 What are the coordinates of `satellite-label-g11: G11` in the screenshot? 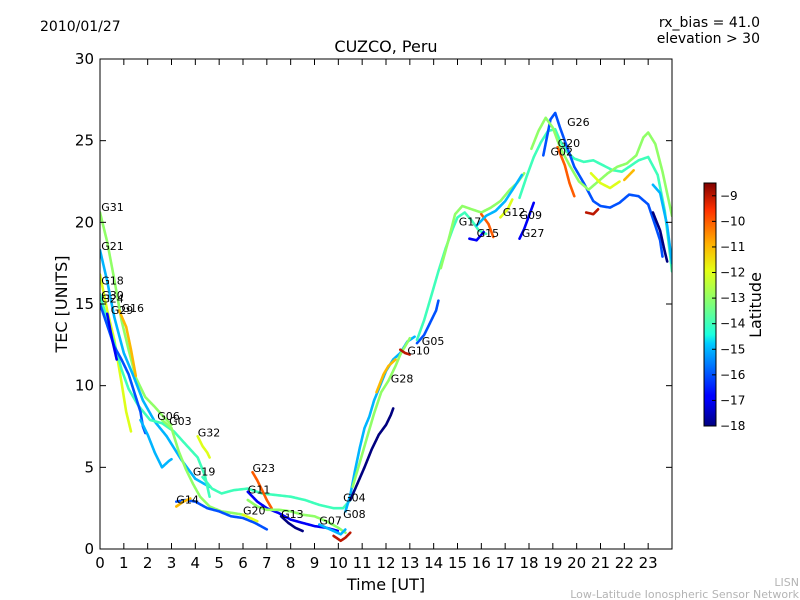 It's located at (259, 490).